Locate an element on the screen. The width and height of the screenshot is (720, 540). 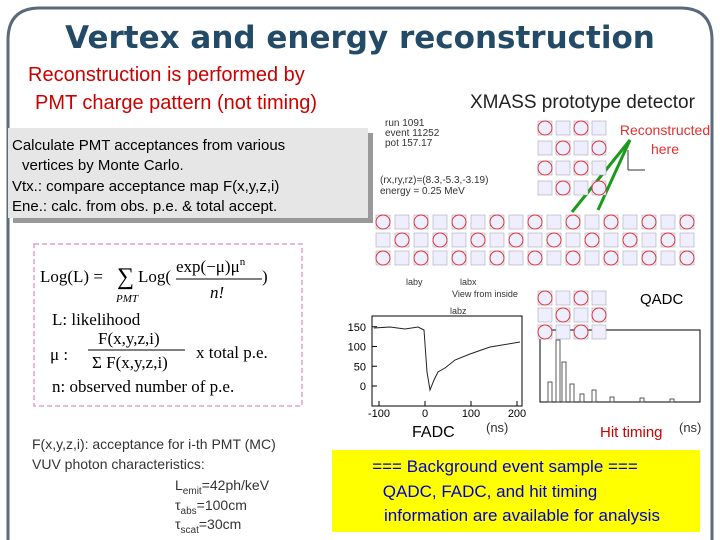
value: =30cm is located at coordinates (220, 524).